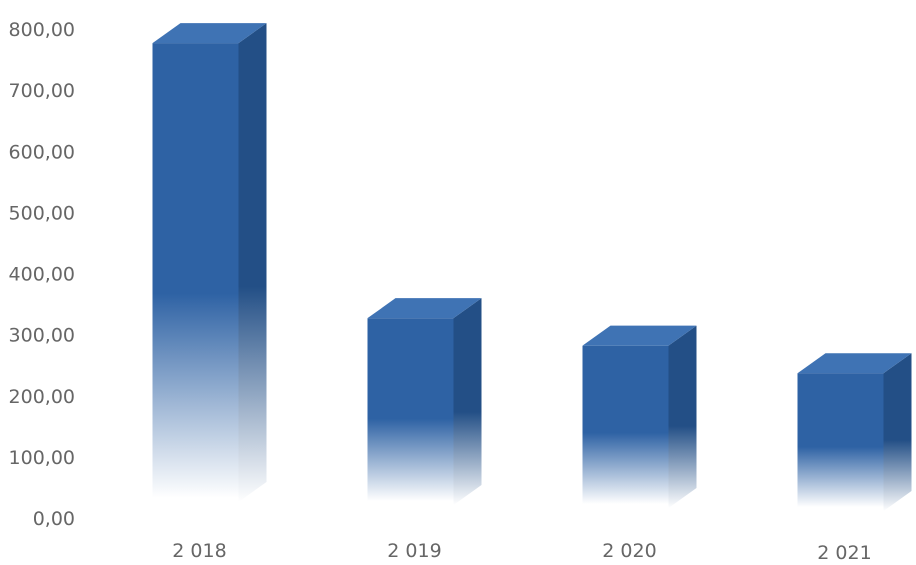 Image resolution: width=916 pixels, height=565 pixels. What do you see at coordinates (199, 551) in the screenshot?
I see `x-tick-label: 2 018` at bounding box center [199, 551].